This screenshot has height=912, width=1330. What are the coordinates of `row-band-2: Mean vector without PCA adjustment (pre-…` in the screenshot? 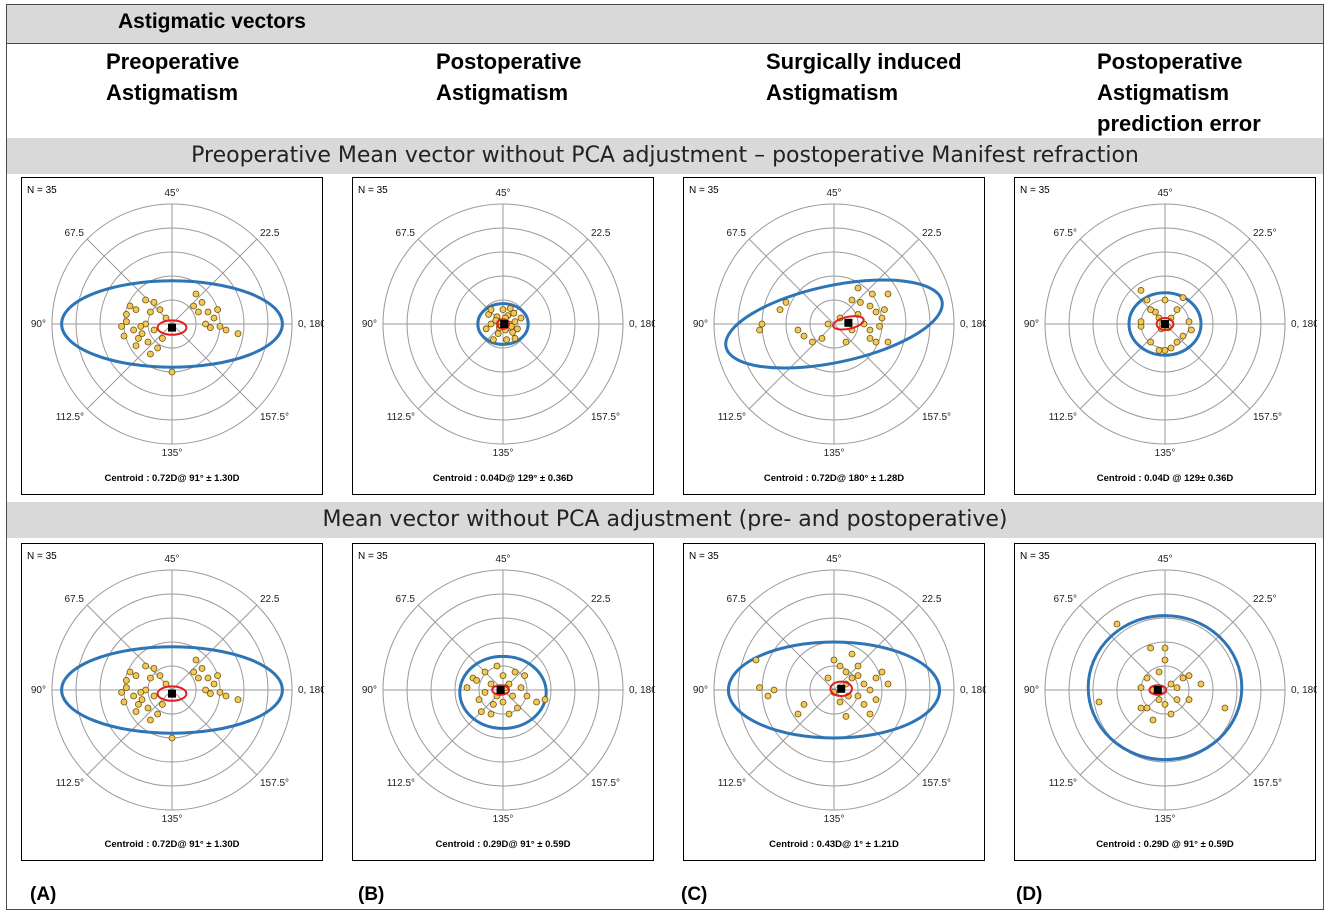 It's located at (665, 520).